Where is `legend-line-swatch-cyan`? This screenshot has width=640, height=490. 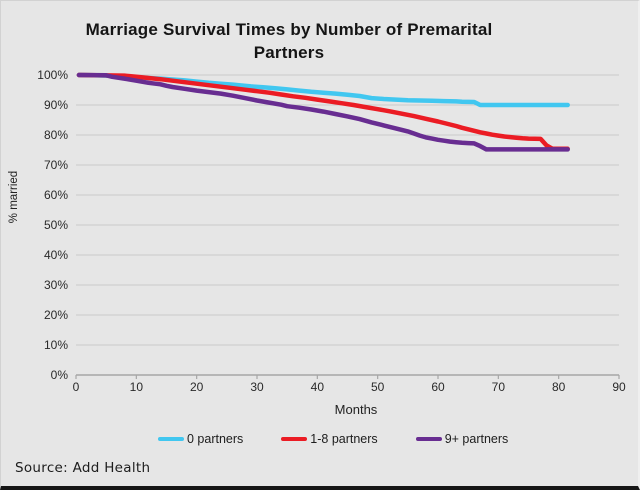
legend-line-swatch-cyan is located at coordinates (171, 439).